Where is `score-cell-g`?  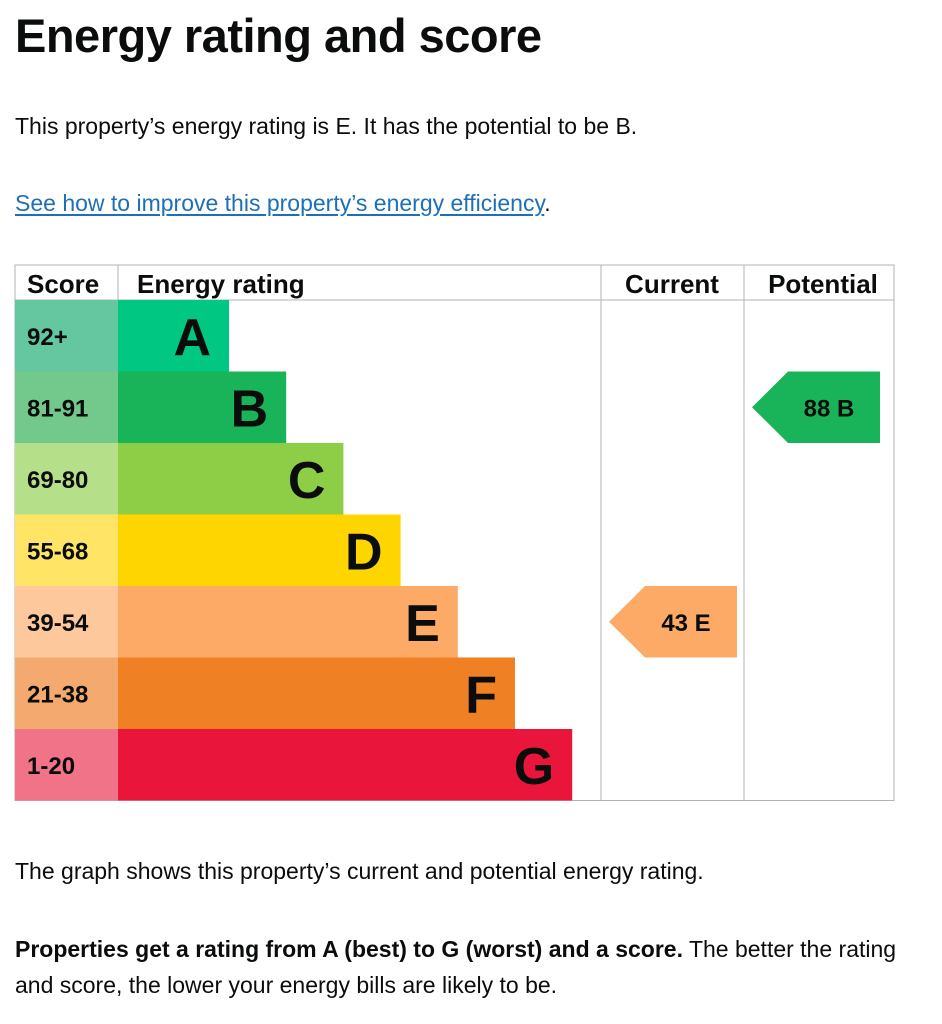
score-cell-g is located at coordinates (66, 765).